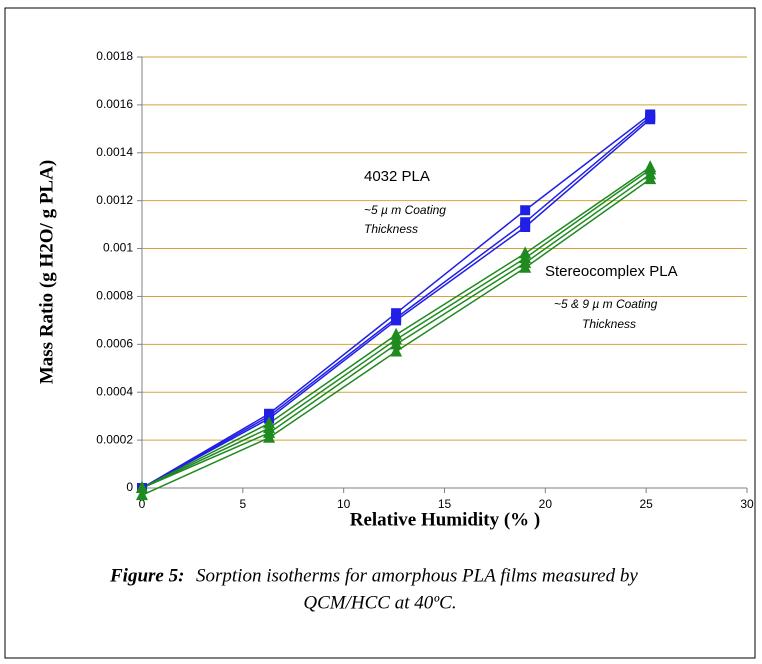  I want to click on annotation: ~5 & 9 µ m Coating, so click(606, 304).